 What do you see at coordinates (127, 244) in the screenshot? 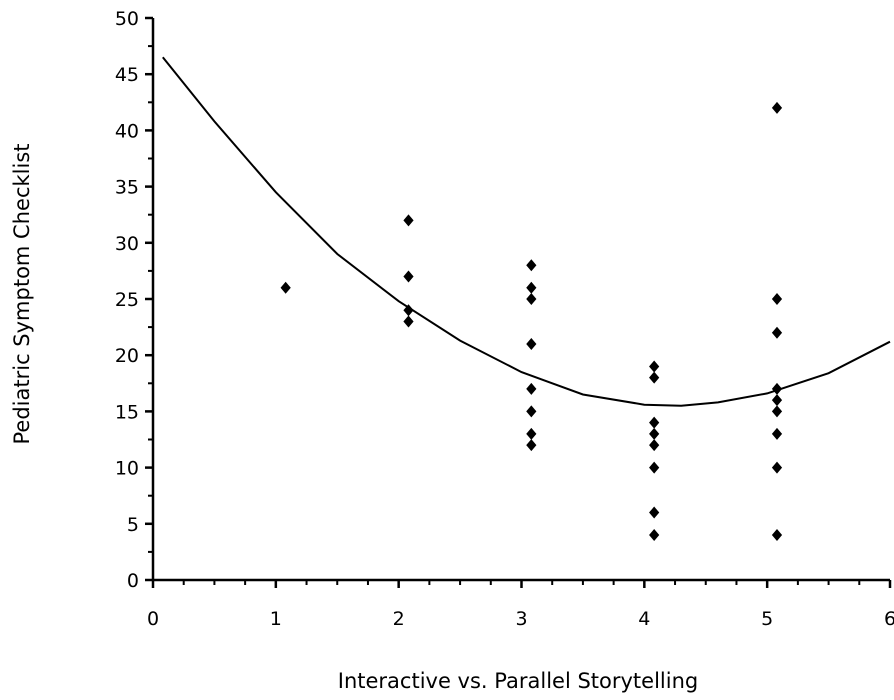
I see `y-tick-label: 30` at bounding box center [127, 244].